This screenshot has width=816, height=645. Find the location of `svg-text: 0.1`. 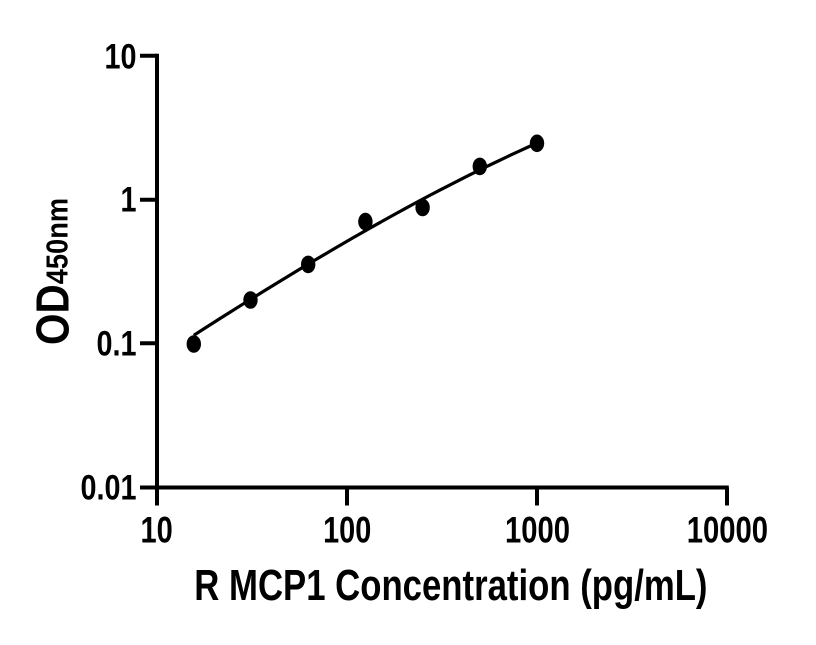

svg-text: 0.1 is located at coordinates (117, 344).